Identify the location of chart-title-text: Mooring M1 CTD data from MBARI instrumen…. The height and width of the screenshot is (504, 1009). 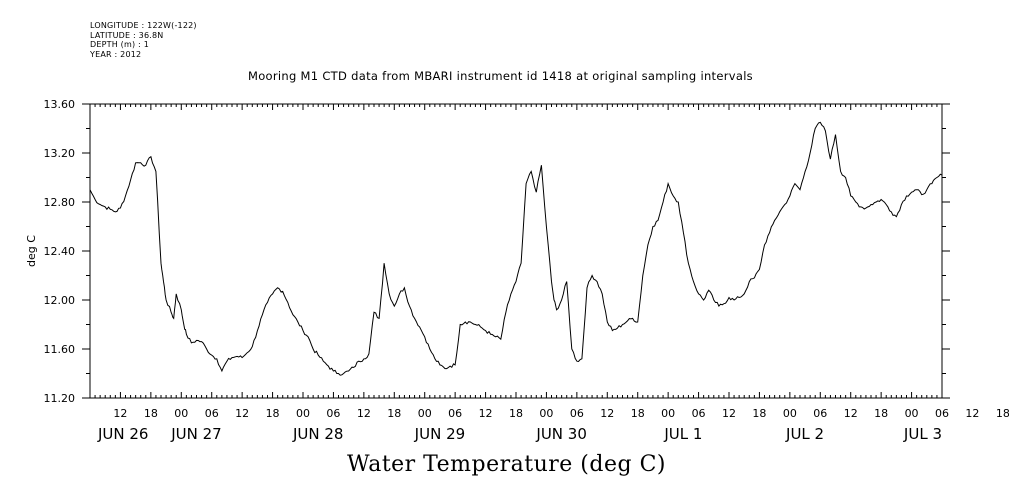
(500, 76).